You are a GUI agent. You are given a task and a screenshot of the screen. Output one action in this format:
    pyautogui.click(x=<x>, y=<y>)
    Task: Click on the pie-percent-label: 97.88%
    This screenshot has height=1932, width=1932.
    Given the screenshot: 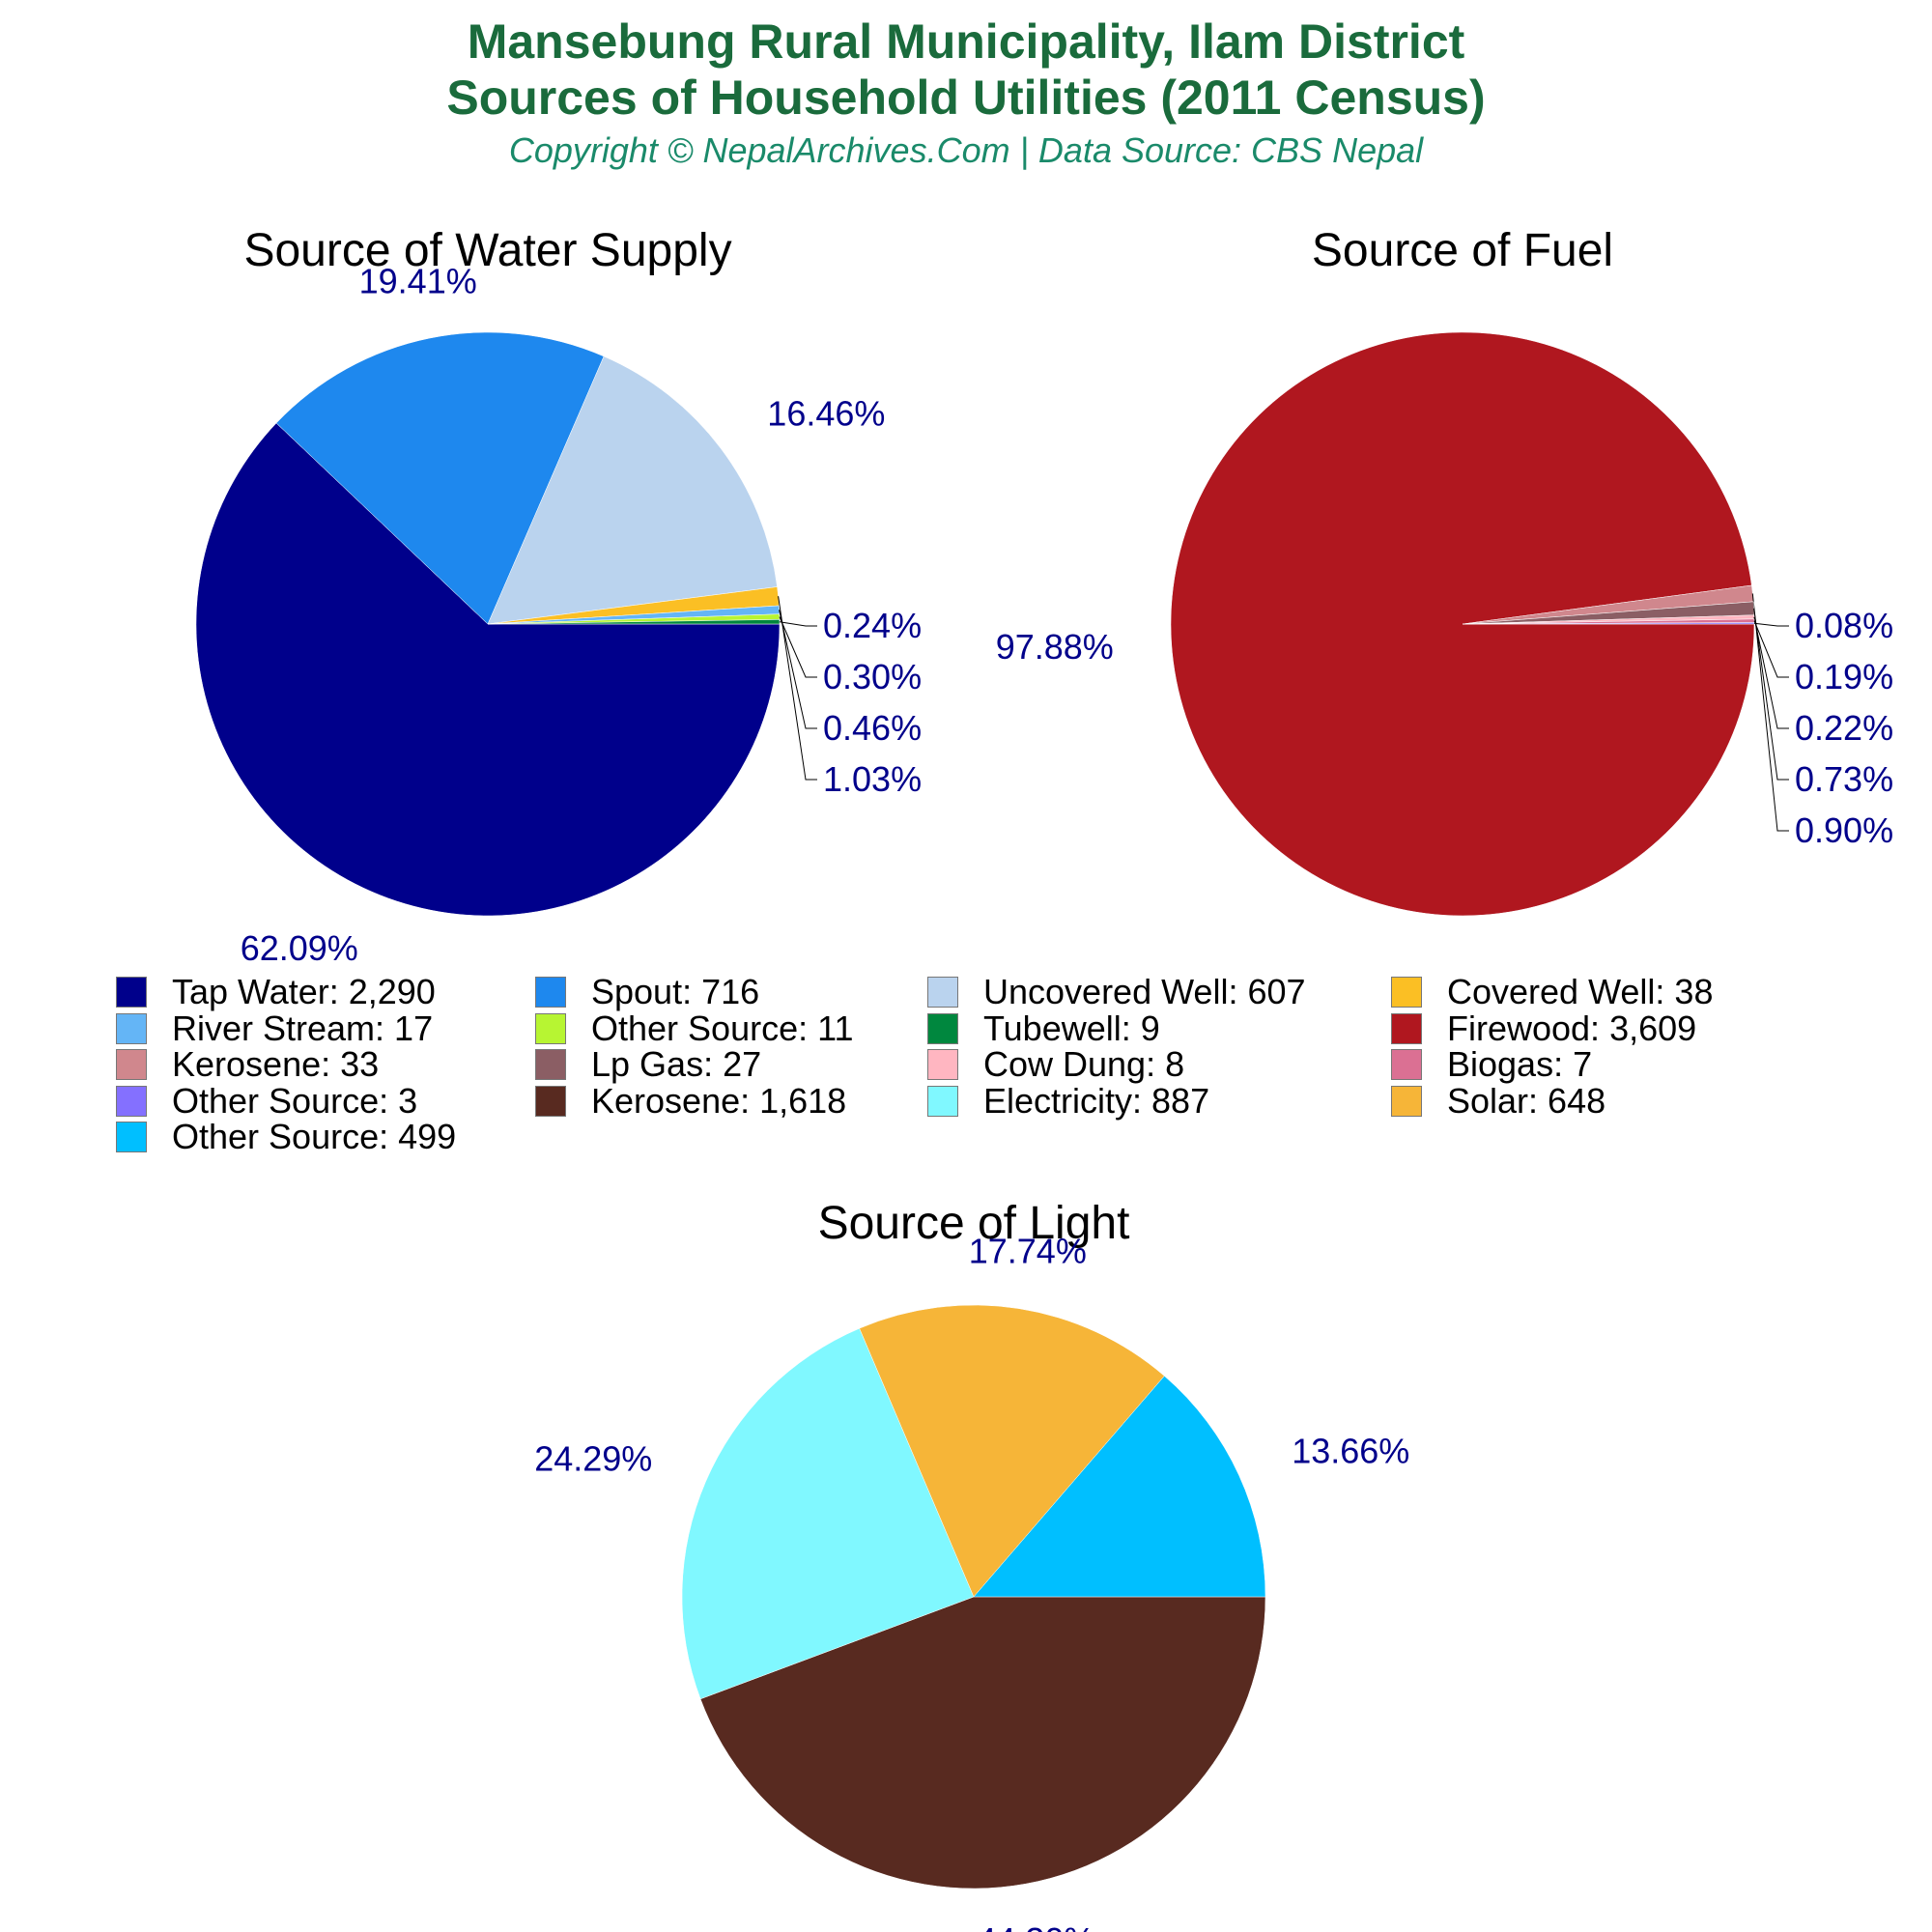 What is the action you would take?
    pyautogui.click(x=1055, y=647)
    